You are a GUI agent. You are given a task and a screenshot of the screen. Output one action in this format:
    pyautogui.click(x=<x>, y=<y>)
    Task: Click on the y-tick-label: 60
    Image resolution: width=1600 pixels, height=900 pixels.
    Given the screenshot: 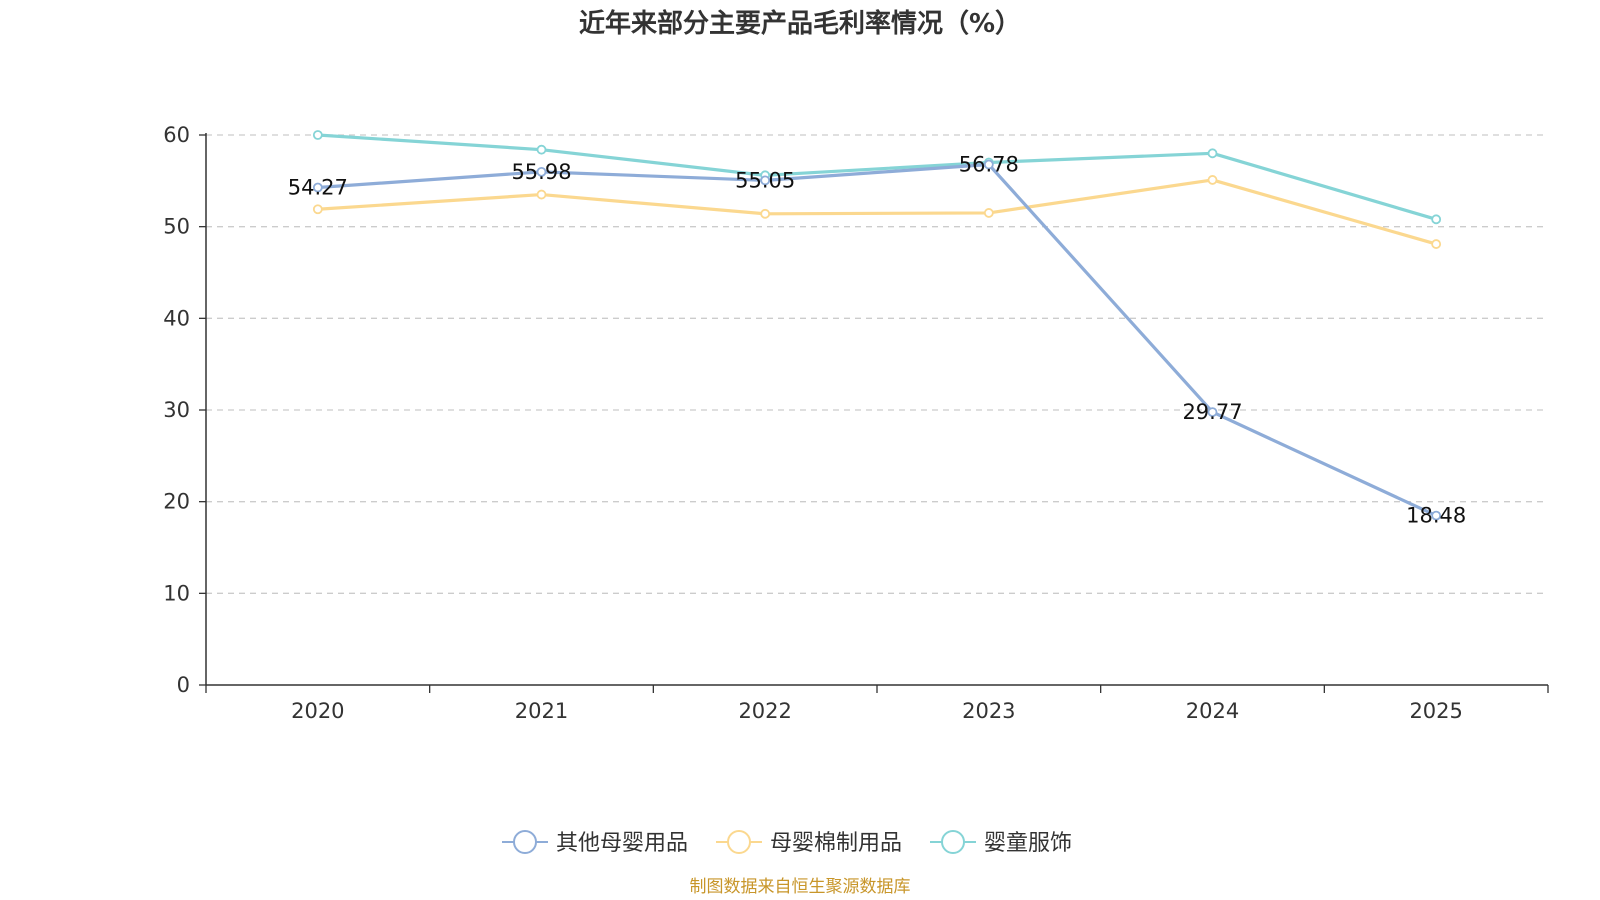 What is the action you would take?
    pyautogui.click(x=176, y=135)
    